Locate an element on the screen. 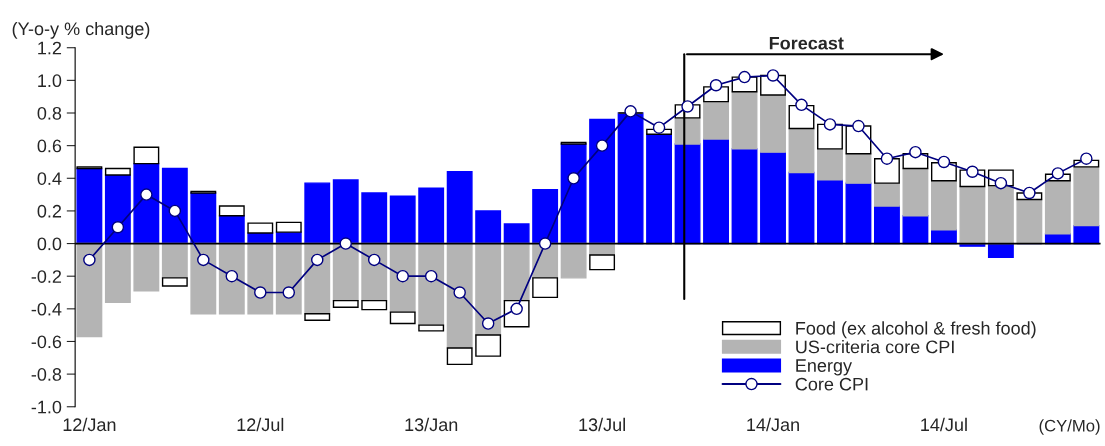  y-tick-label: 0.0 is located at coordinates (49, 244).